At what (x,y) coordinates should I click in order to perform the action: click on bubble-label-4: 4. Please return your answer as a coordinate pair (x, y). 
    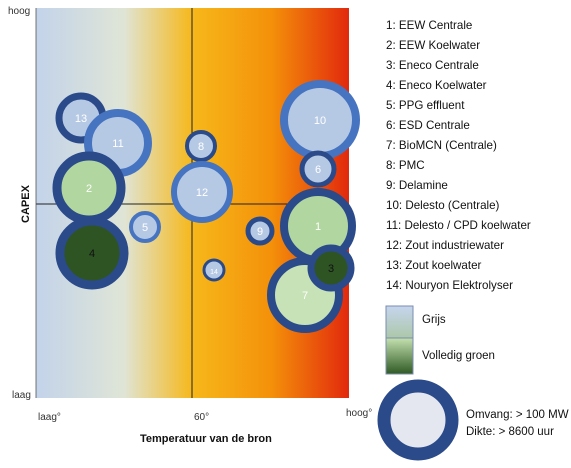
    Looking at the image, I should click on (92, 254).